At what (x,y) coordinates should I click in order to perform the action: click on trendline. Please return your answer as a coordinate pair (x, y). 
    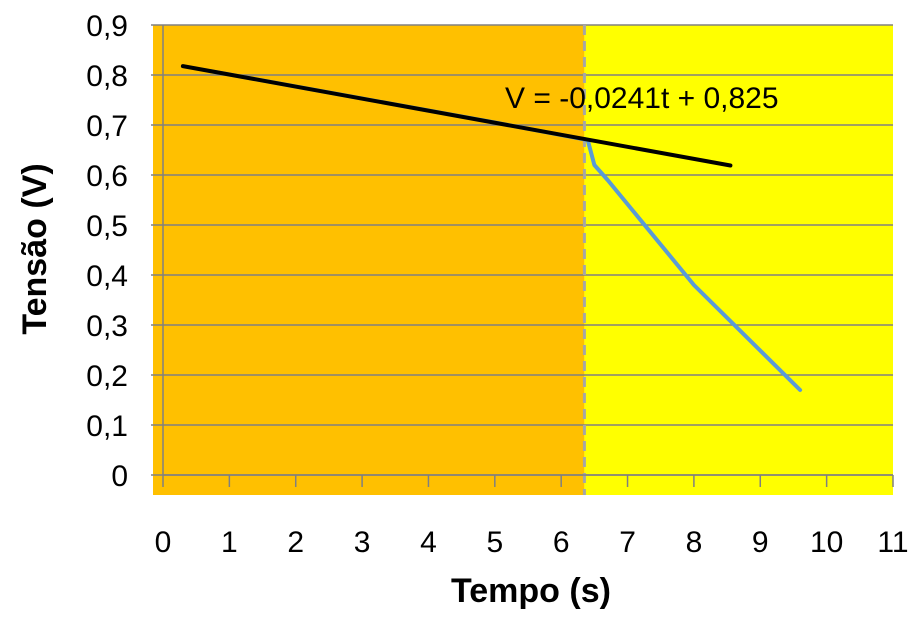
    Looking at the image, I should click on (456, 116).